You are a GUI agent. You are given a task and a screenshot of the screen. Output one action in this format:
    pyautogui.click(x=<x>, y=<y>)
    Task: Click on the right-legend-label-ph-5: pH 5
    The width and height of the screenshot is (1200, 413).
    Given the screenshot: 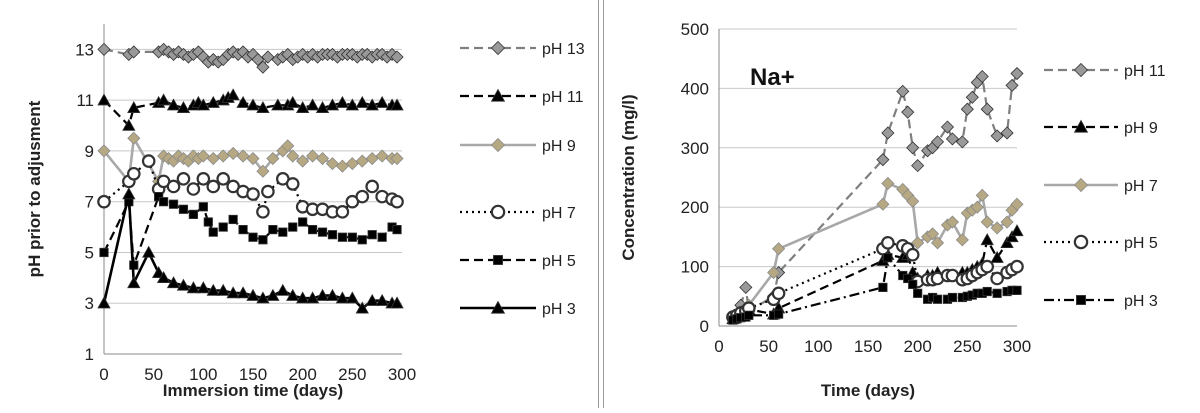 What is the action you would take?
    pyautogui.click(x=1141, y=243)
    